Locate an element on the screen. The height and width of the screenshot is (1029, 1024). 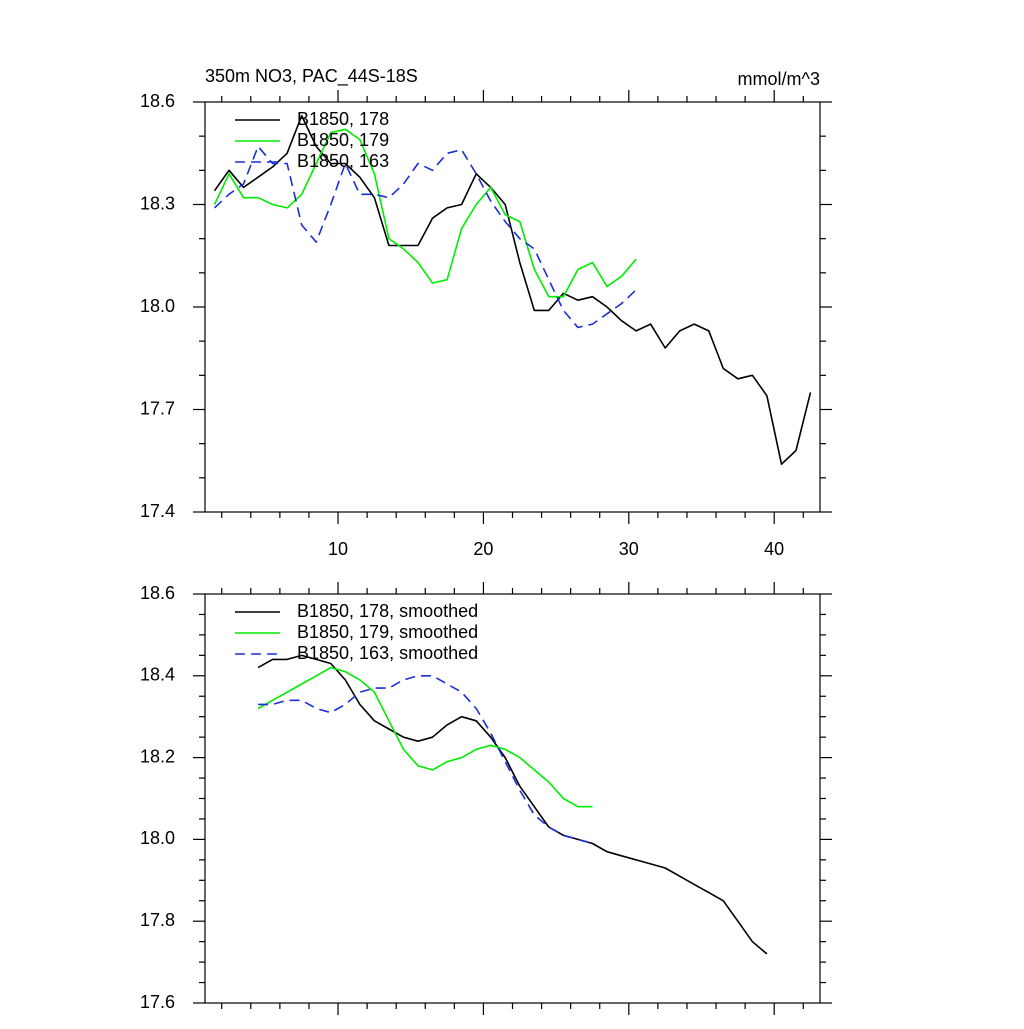
legend-label: B1850, 179 is located at coordinates (343, 140).